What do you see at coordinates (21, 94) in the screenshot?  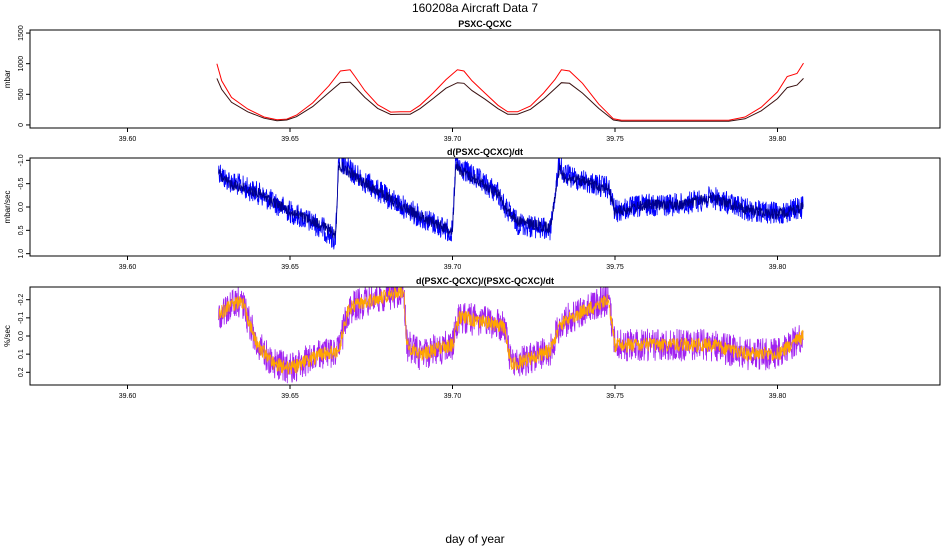 I see `y-tick-label: 500` at bounding box center [21, 94].